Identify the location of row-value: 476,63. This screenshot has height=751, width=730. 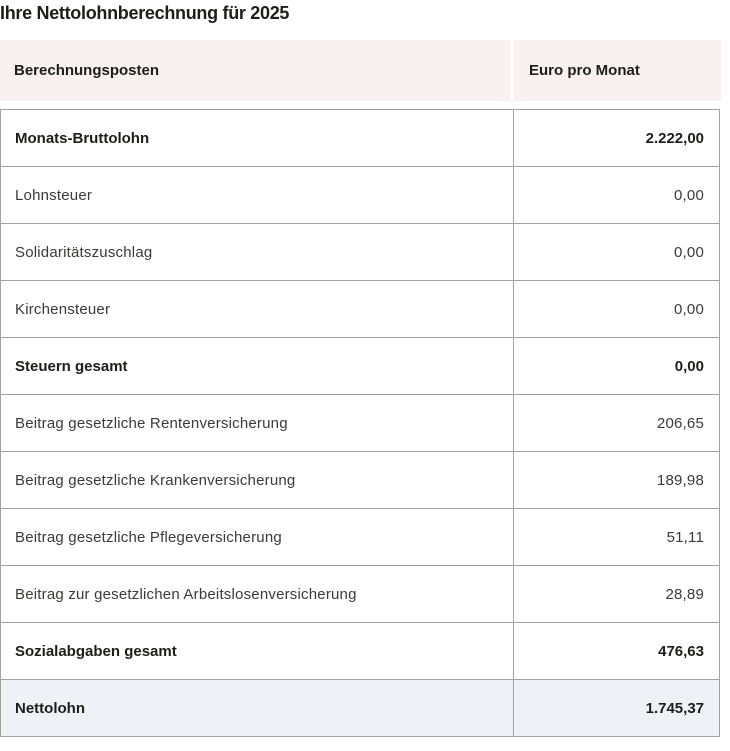
(616, 651).